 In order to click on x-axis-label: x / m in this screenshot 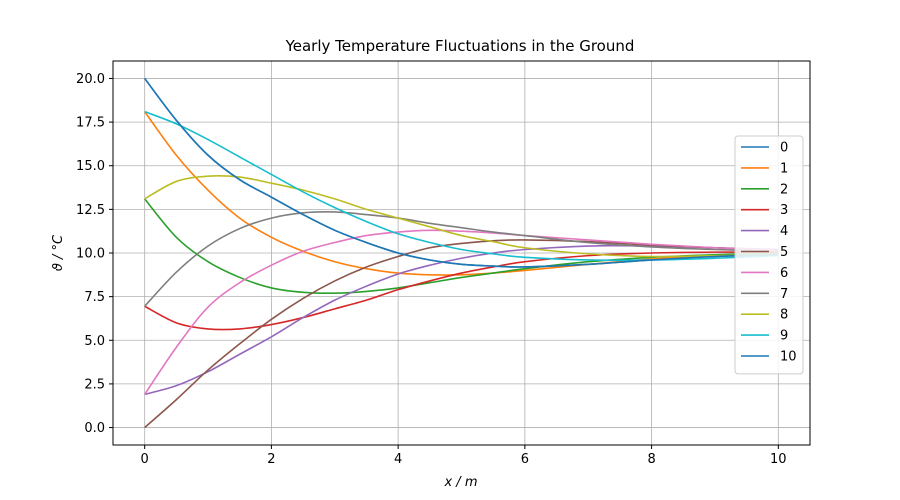, I will do `click(460, 482)`.